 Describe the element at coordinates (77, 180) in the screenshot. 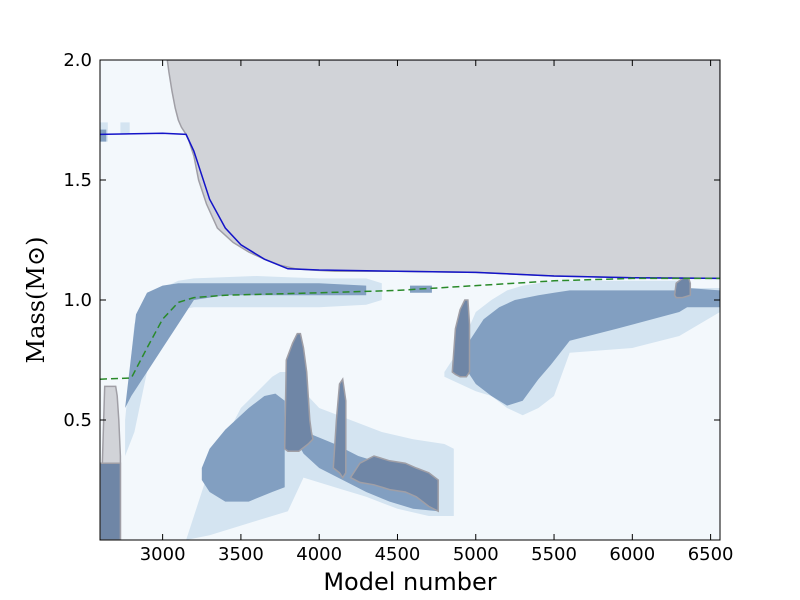

I see `y-tick-label-1.5: 1.5` at that location.